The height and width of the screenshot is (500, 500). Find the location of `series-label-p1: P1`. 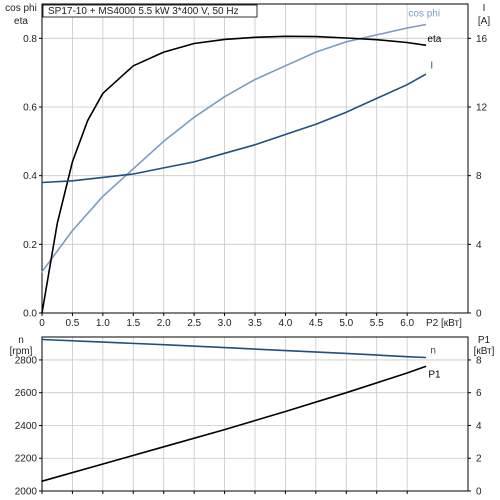

series-label-p1: P1 is located at coordinates (434, 374).